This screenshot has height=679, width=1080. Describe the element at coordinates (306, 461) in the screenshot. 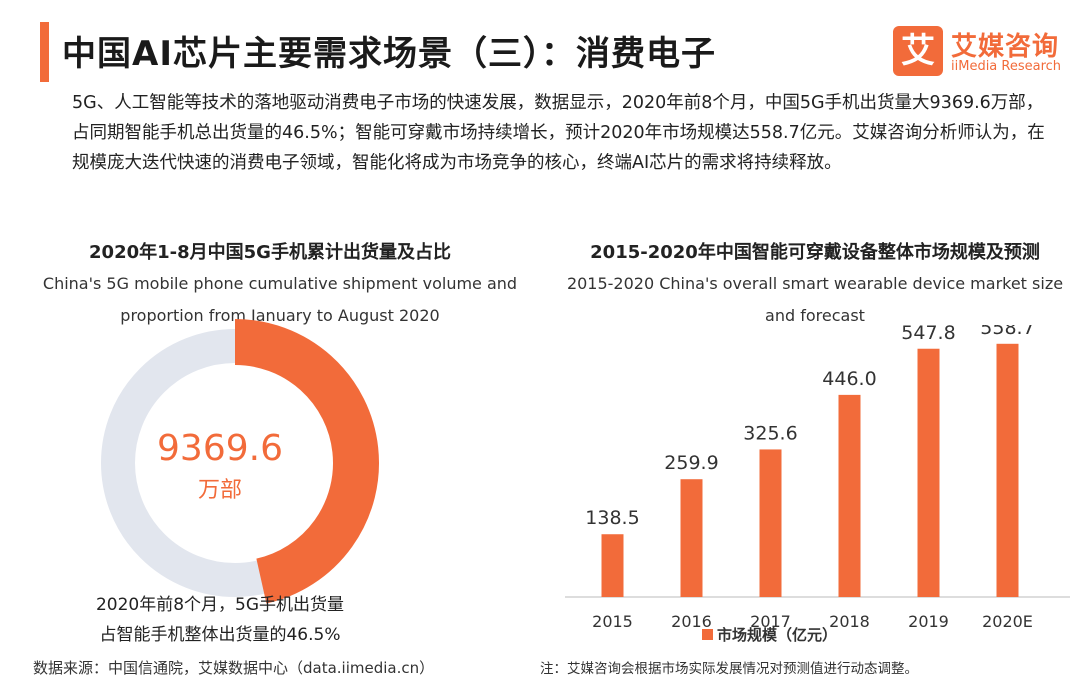

I see `donut-slice-5g` at that location.